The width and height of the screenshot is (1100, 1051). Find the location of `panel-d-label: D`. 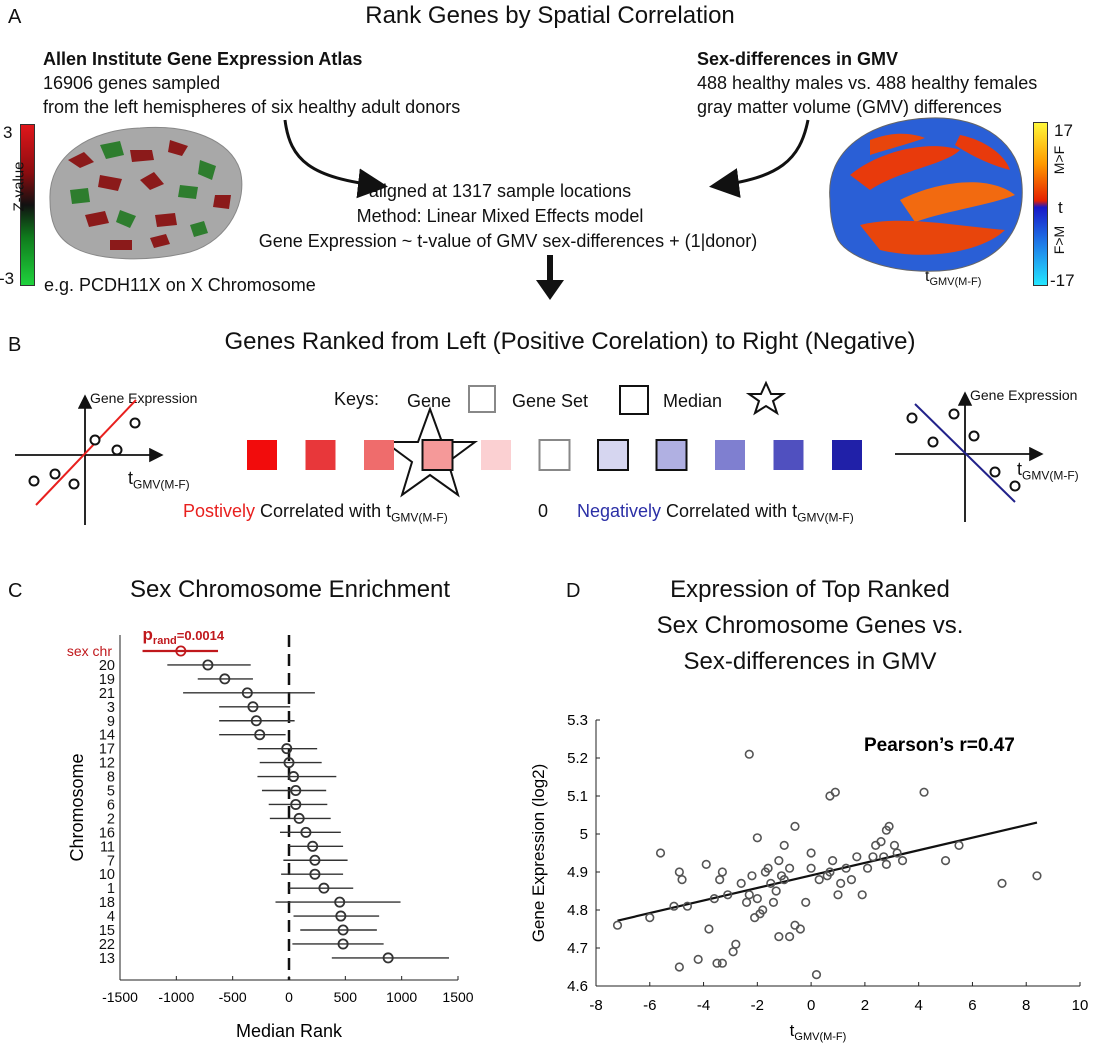

panel-d-label: D is located at coordinates (573, 591).